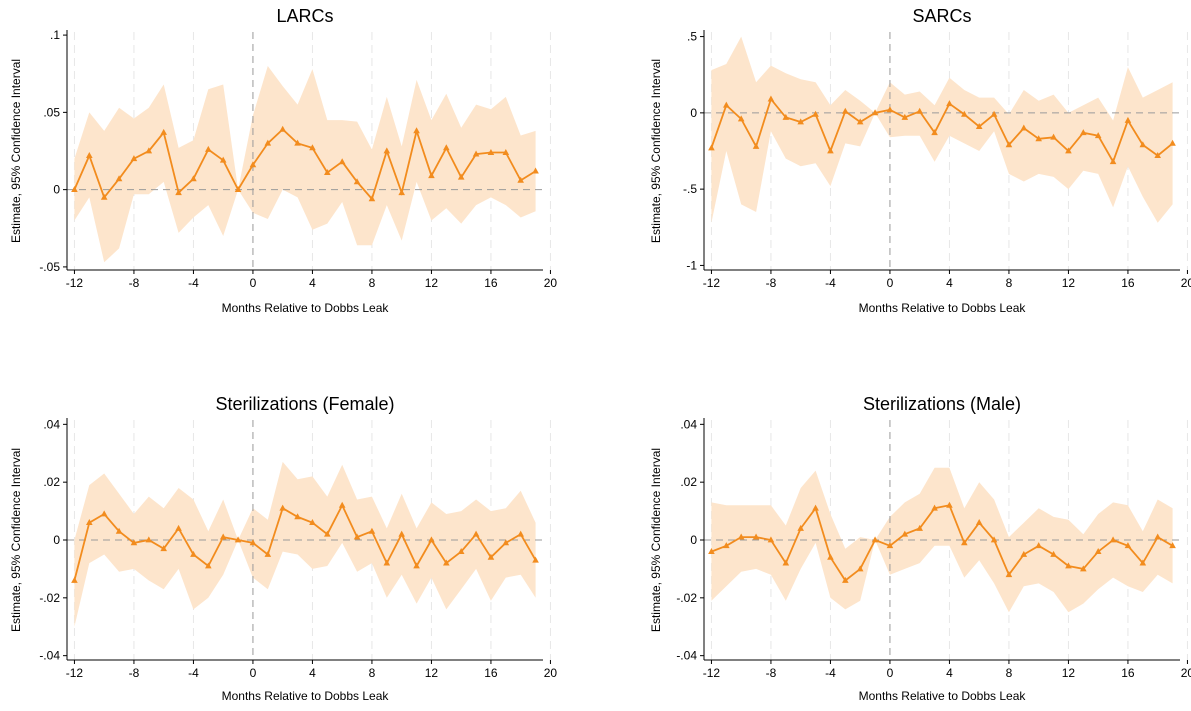 This screenshot has height=711, width=1191. Describe the element at coordinates (941, 16) in the screenshot. I see `chart-title: SARCs` at that location.